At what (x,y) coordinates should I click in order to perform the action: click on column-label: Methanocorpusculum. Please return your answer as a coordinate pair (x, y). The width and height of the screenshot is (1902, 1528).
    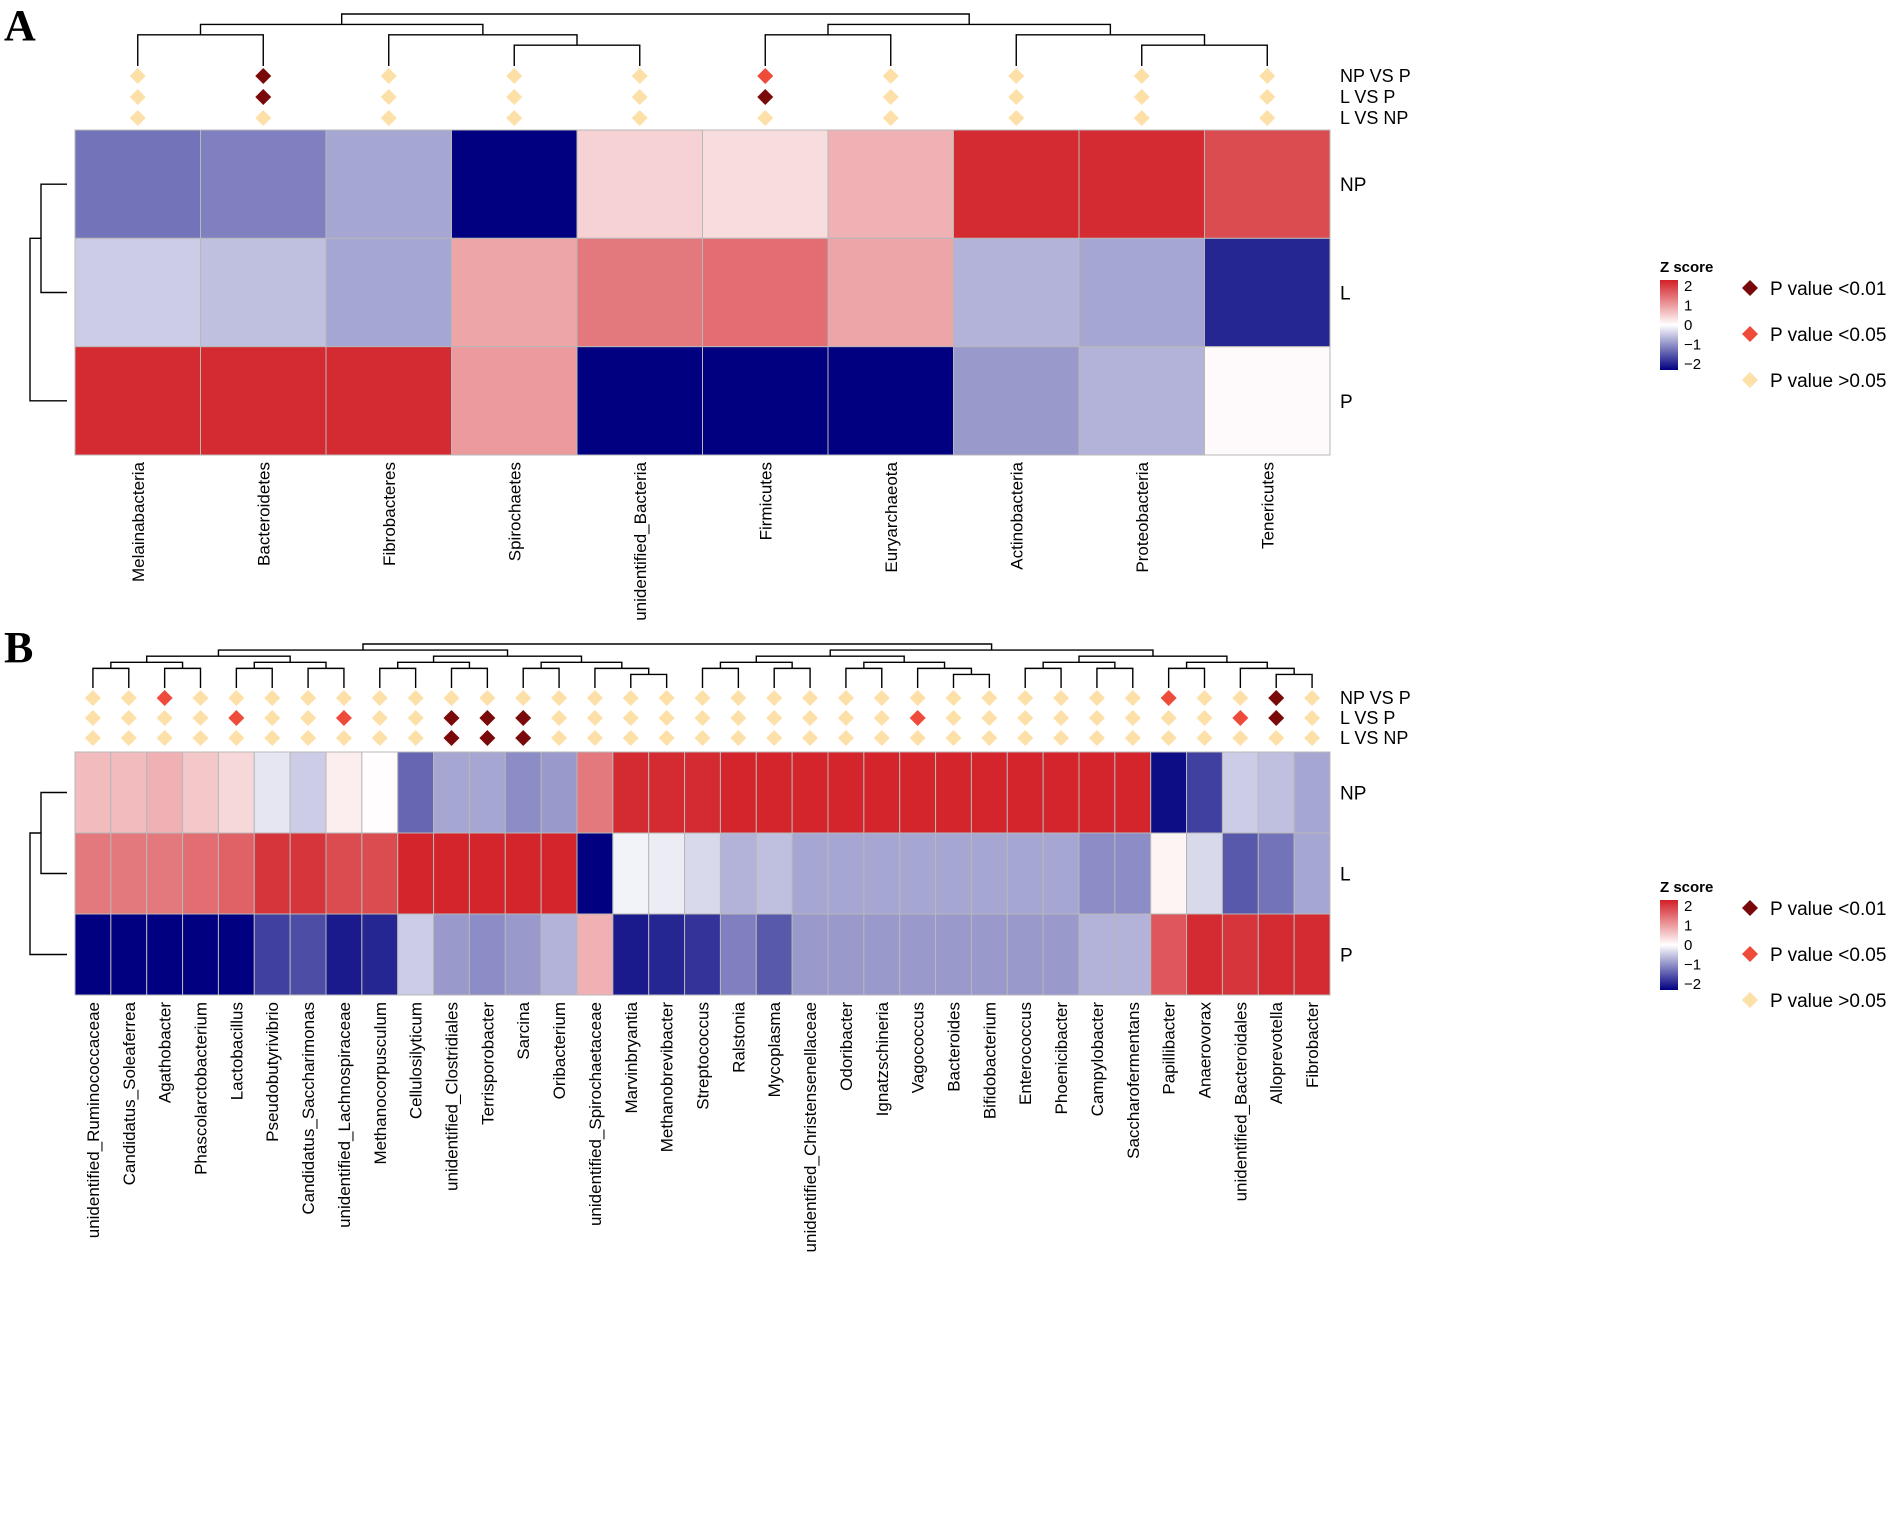
    Looking at the image, I should click on (380, 1083).